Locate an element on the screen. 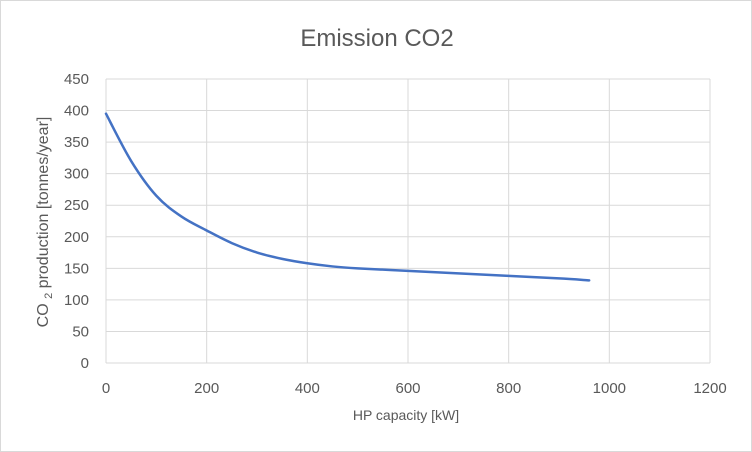 The width and height of the screenshot is (752, 452). y-axis-label-prefix: CO is located at coordinates (43, 315).